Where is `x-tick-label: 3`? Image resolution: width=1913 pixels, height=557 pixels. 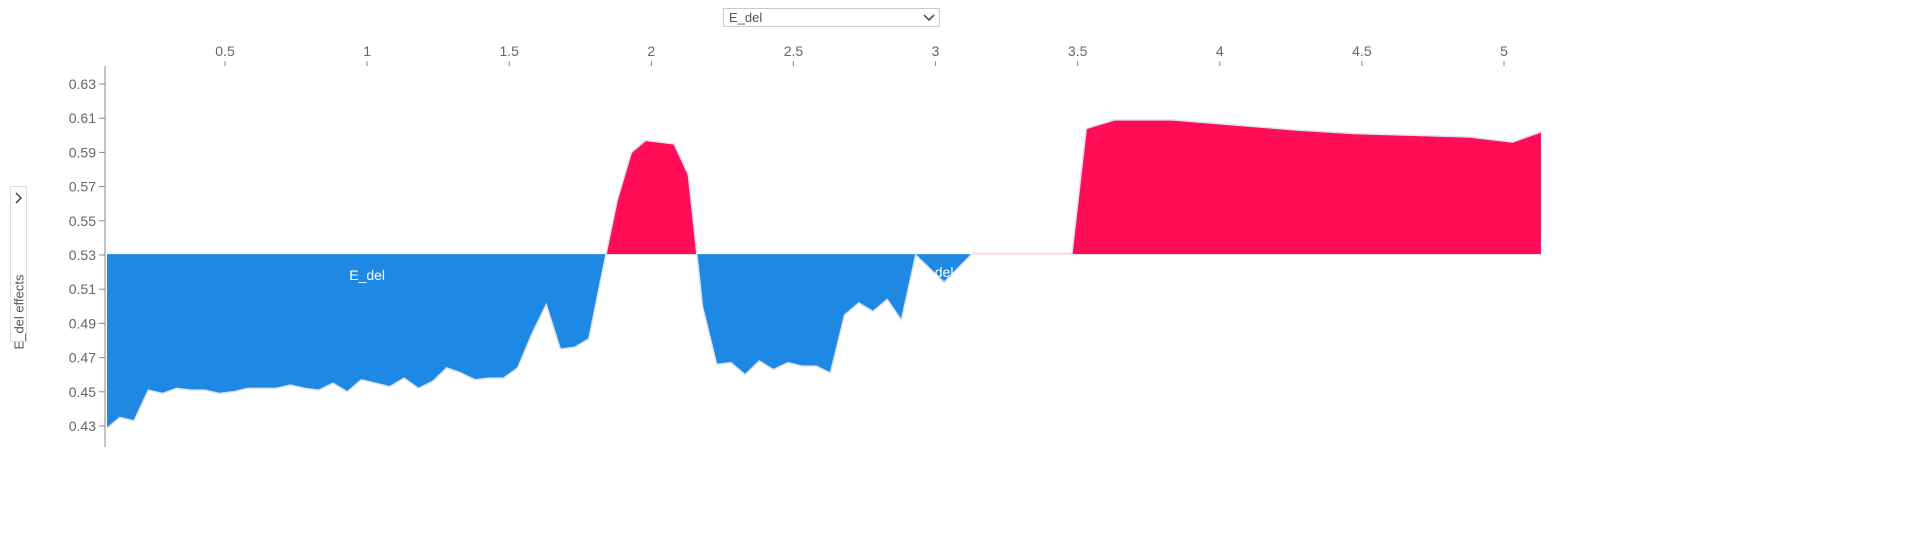
x-tick-label: 3 is located at coordinates (936, 51).